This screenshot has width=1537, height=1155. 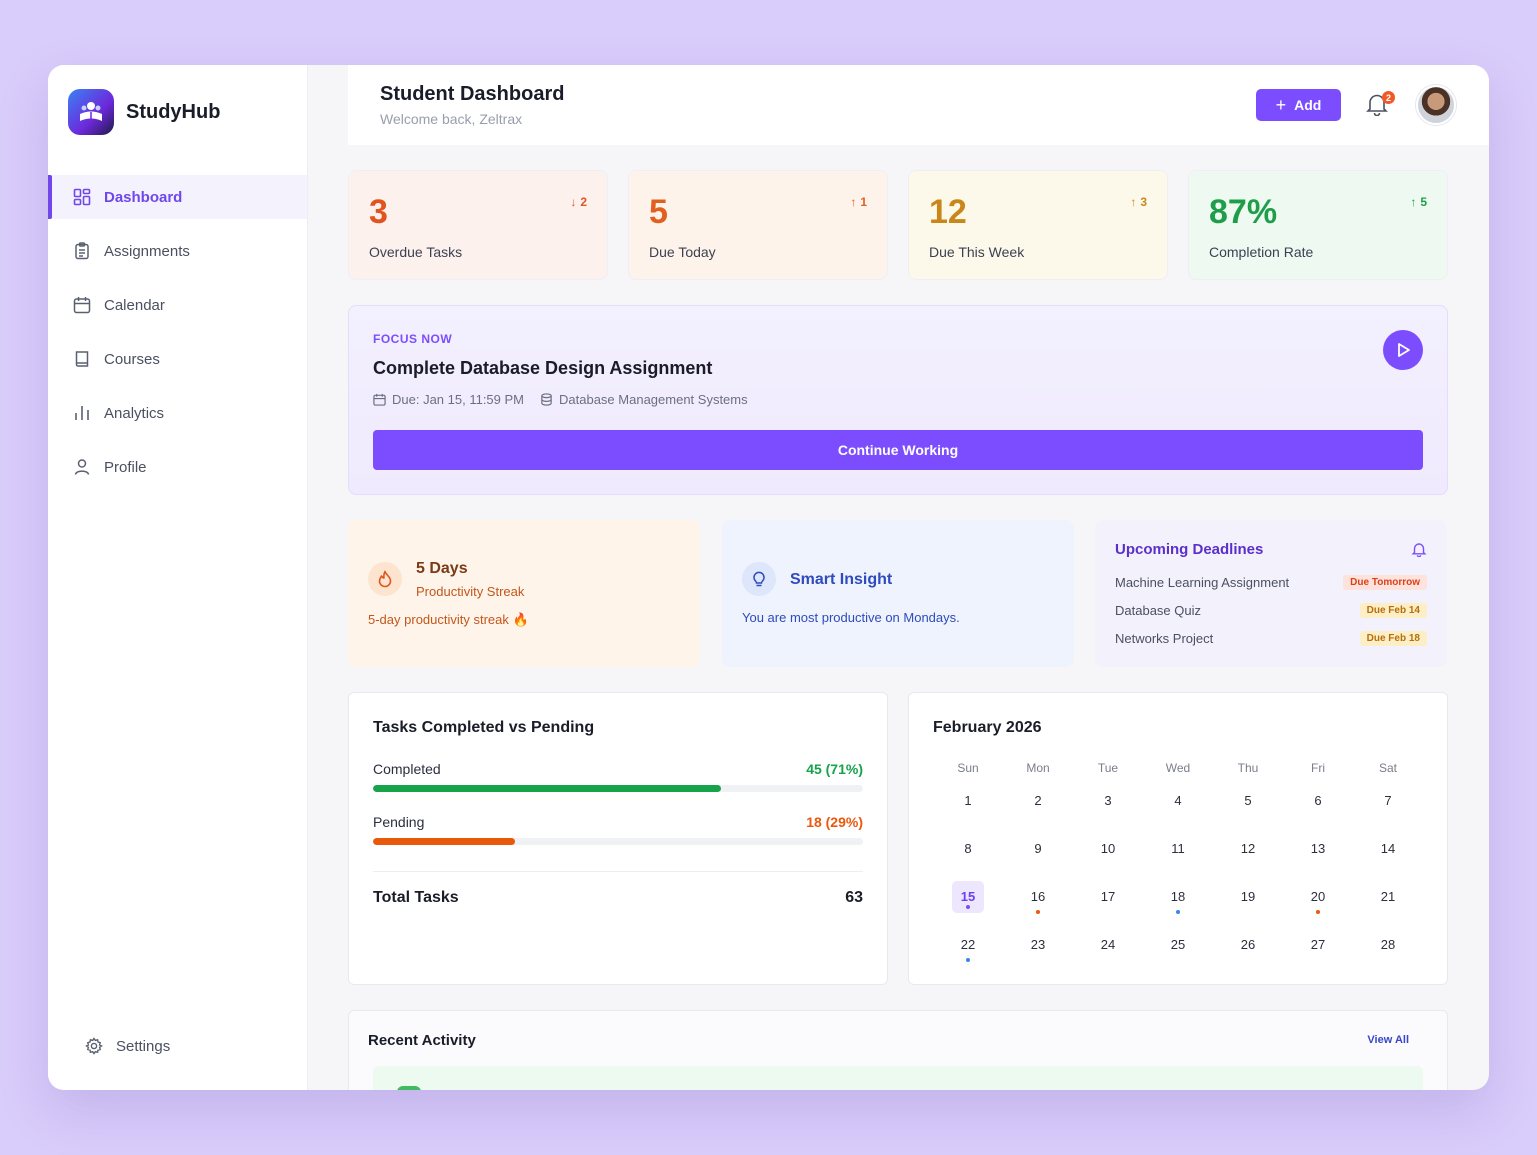 What do you see at coordinates (472, 94) in the screenshot?
I see `page-title: Student Dashboard` at bounding box center [472, 94].